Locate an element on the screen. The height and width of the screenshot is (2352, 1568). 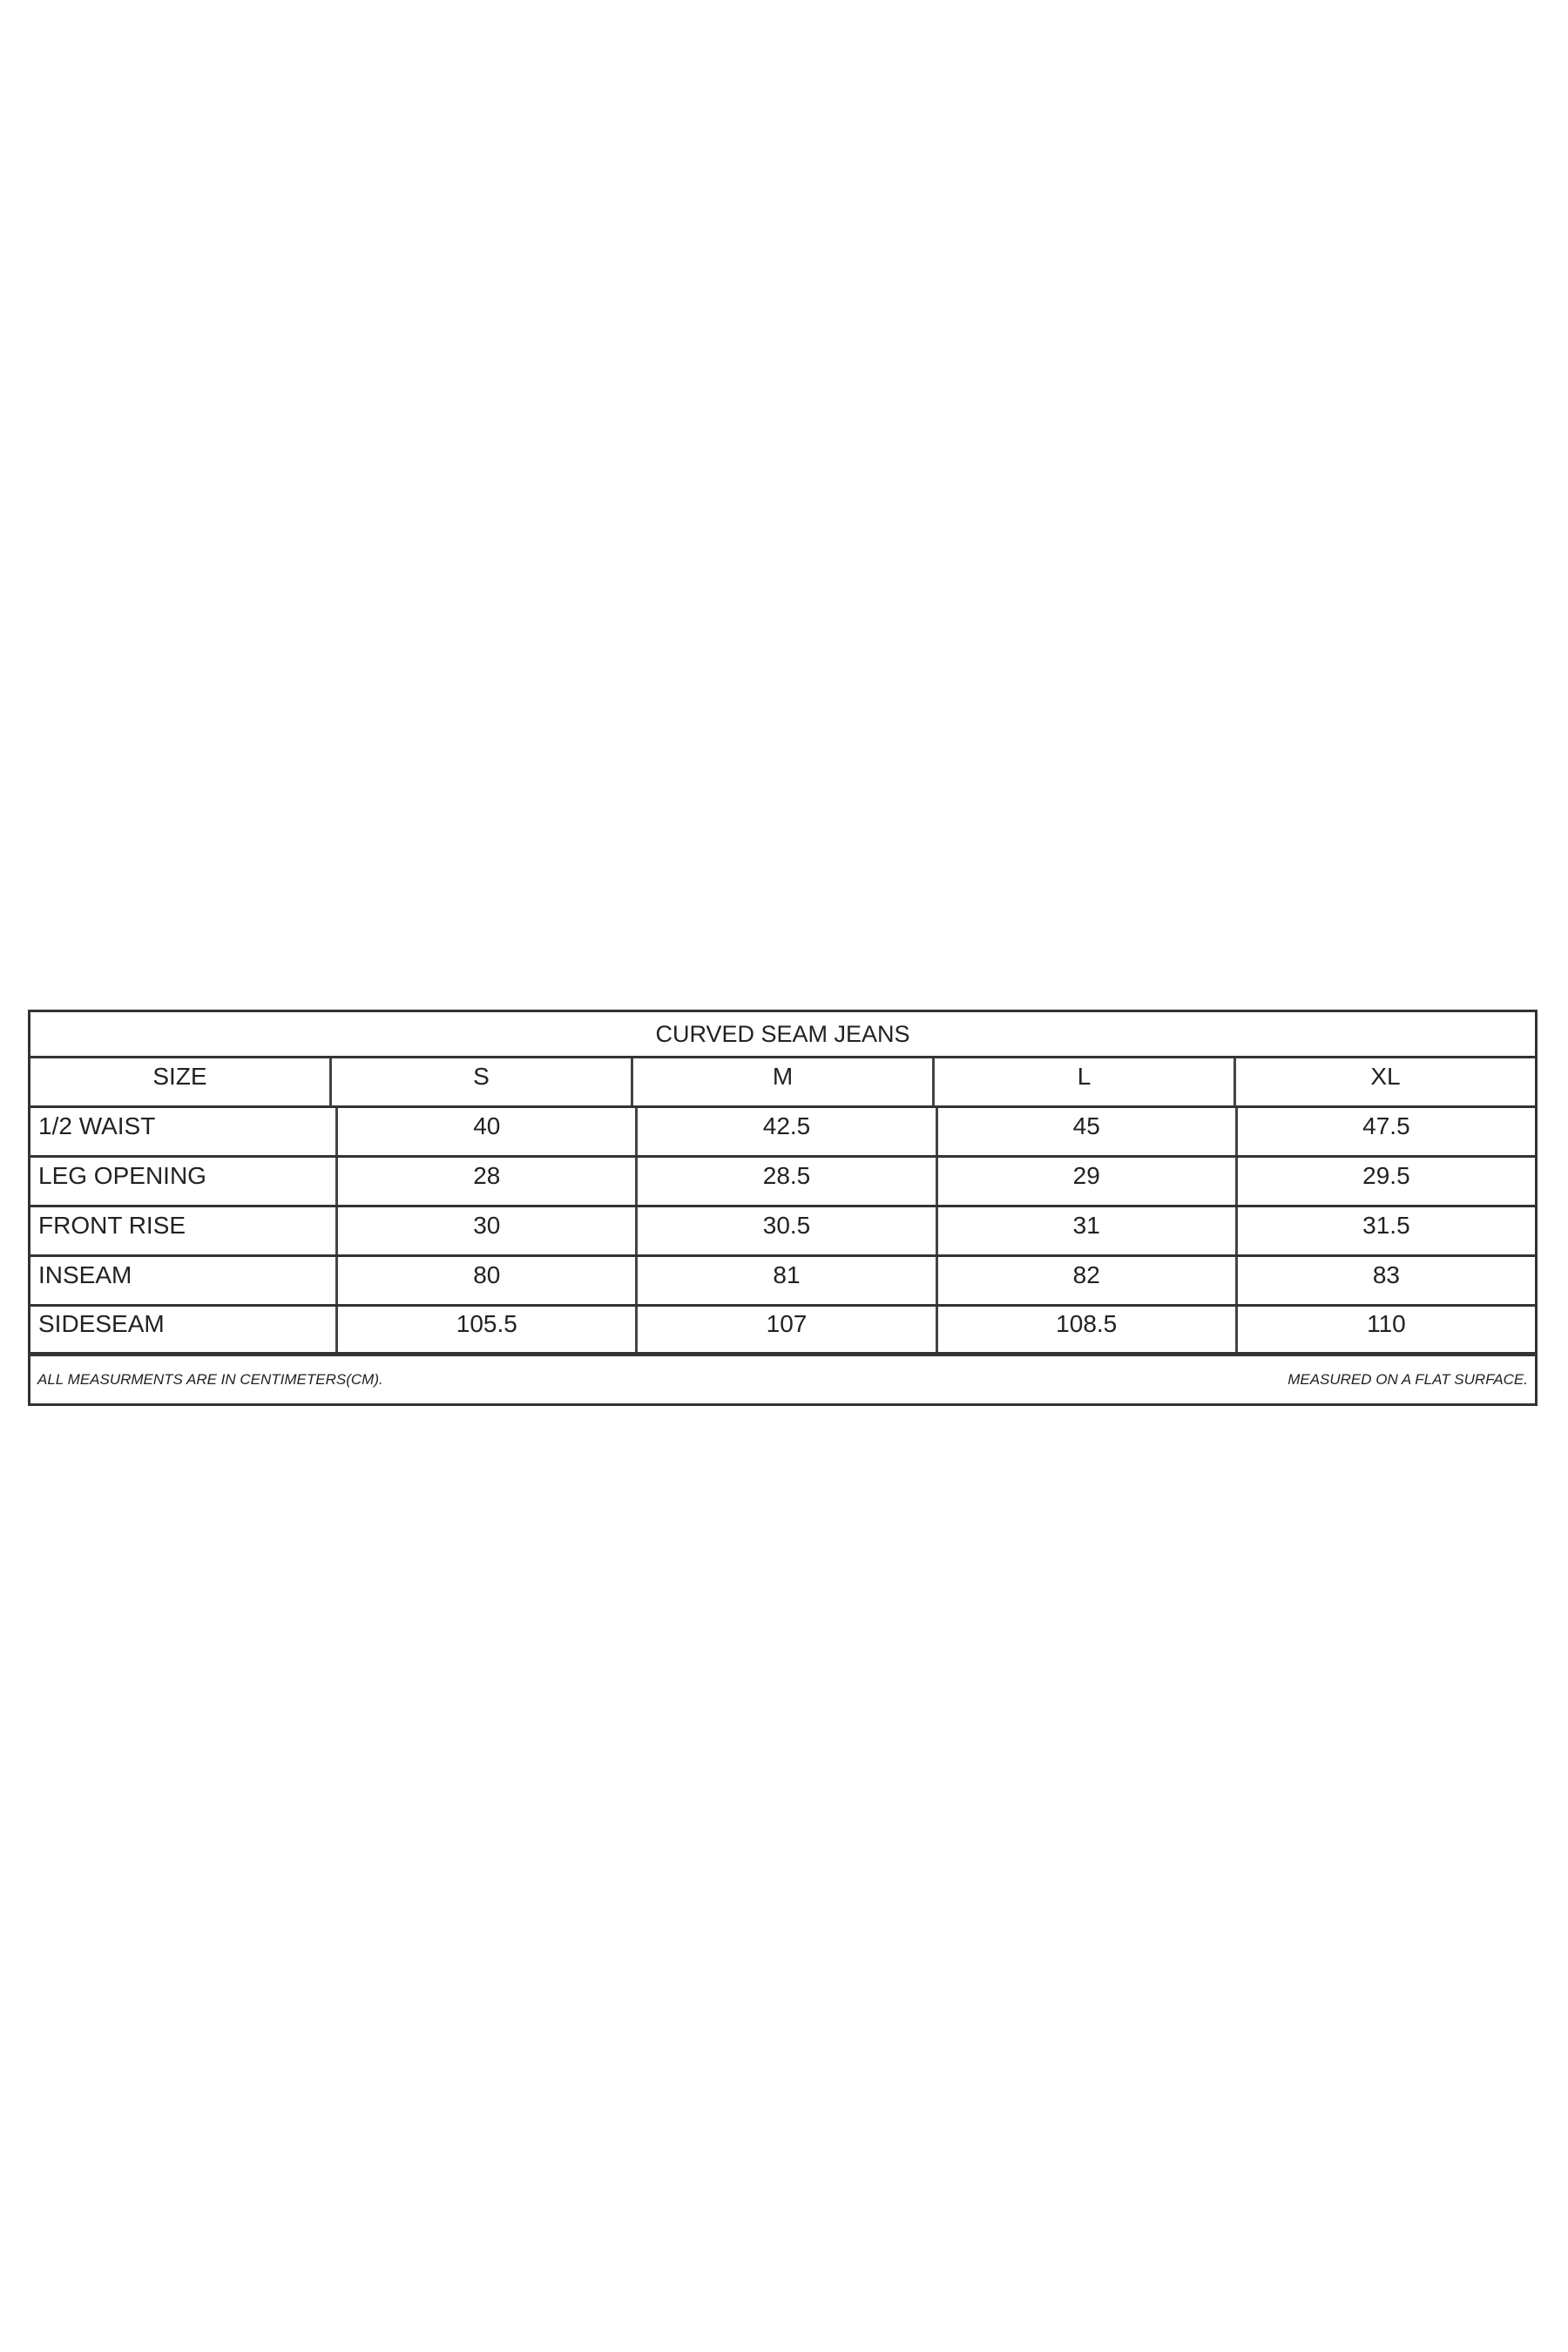
table-row: 1/2 WAIST 40 42.5 45 47.5 is located at coordinates (782, 1133).